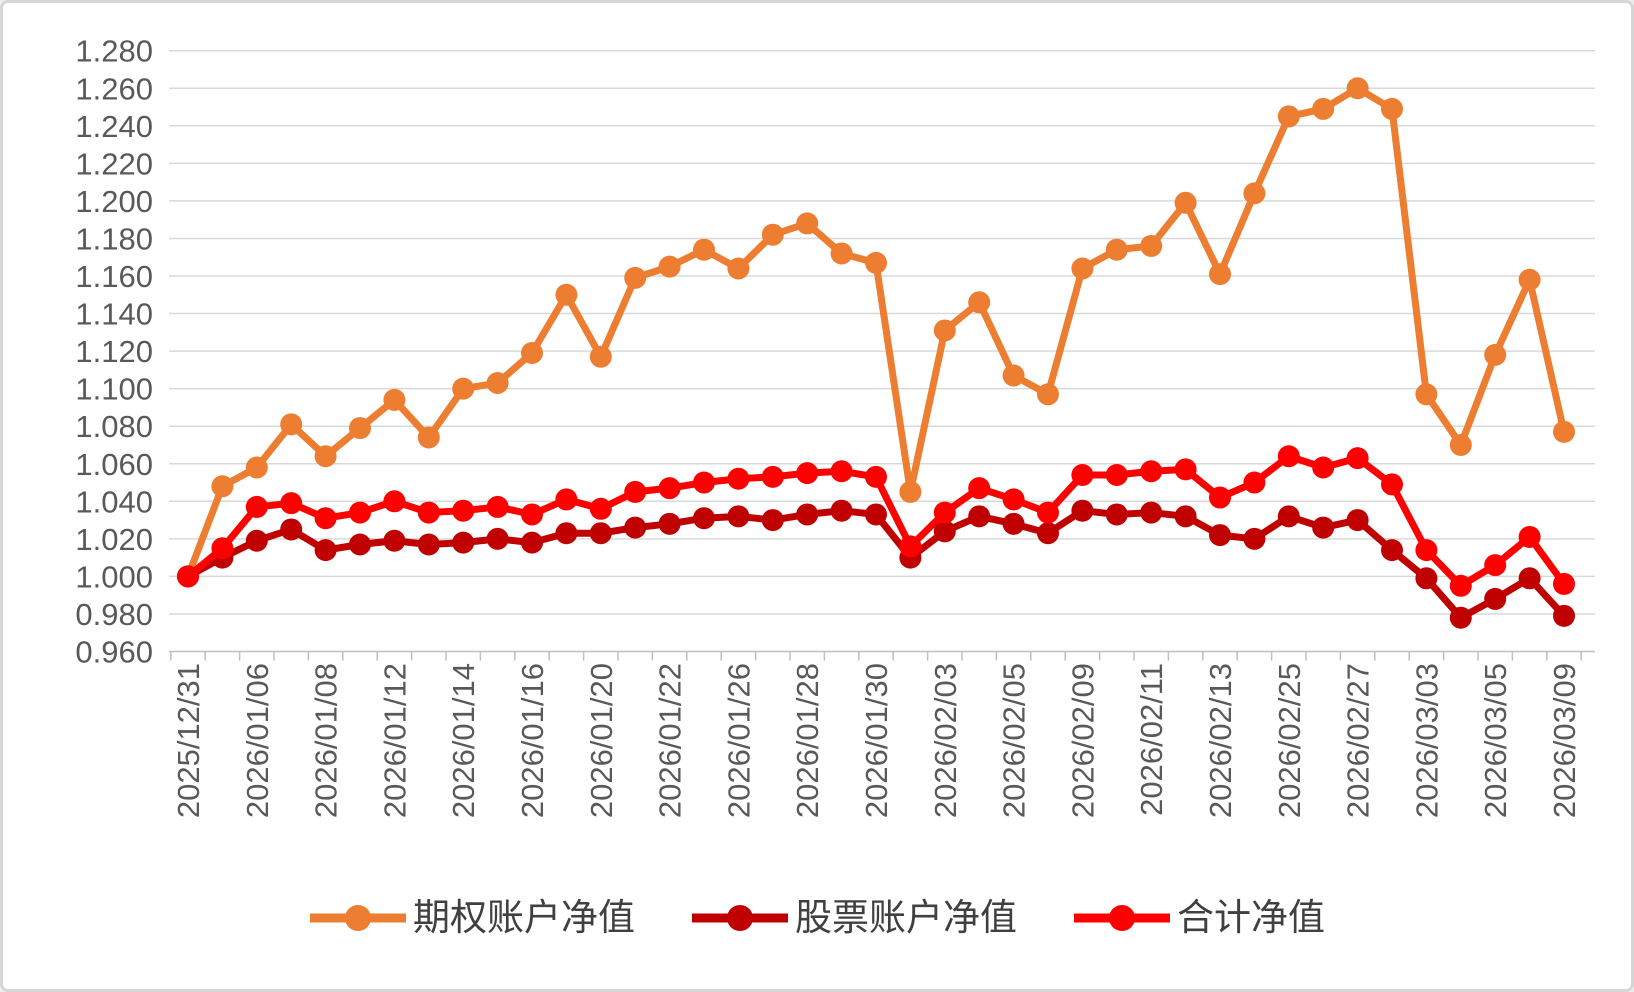 Image resolution: width=1634 pixels, height=992 pixels. What do you see at coordinates (854, 917) in the screenshot?
I see `legend-item-stock-account: 股票账户净值` at bounding box center [854, 917].